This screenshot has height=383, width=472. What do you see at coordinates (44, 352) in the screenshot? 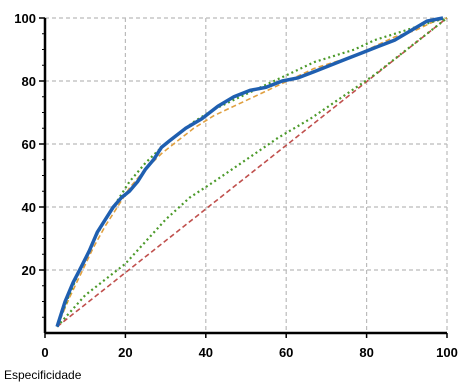
I see `x-tick-label: 0` at bounding box center [44, 352].